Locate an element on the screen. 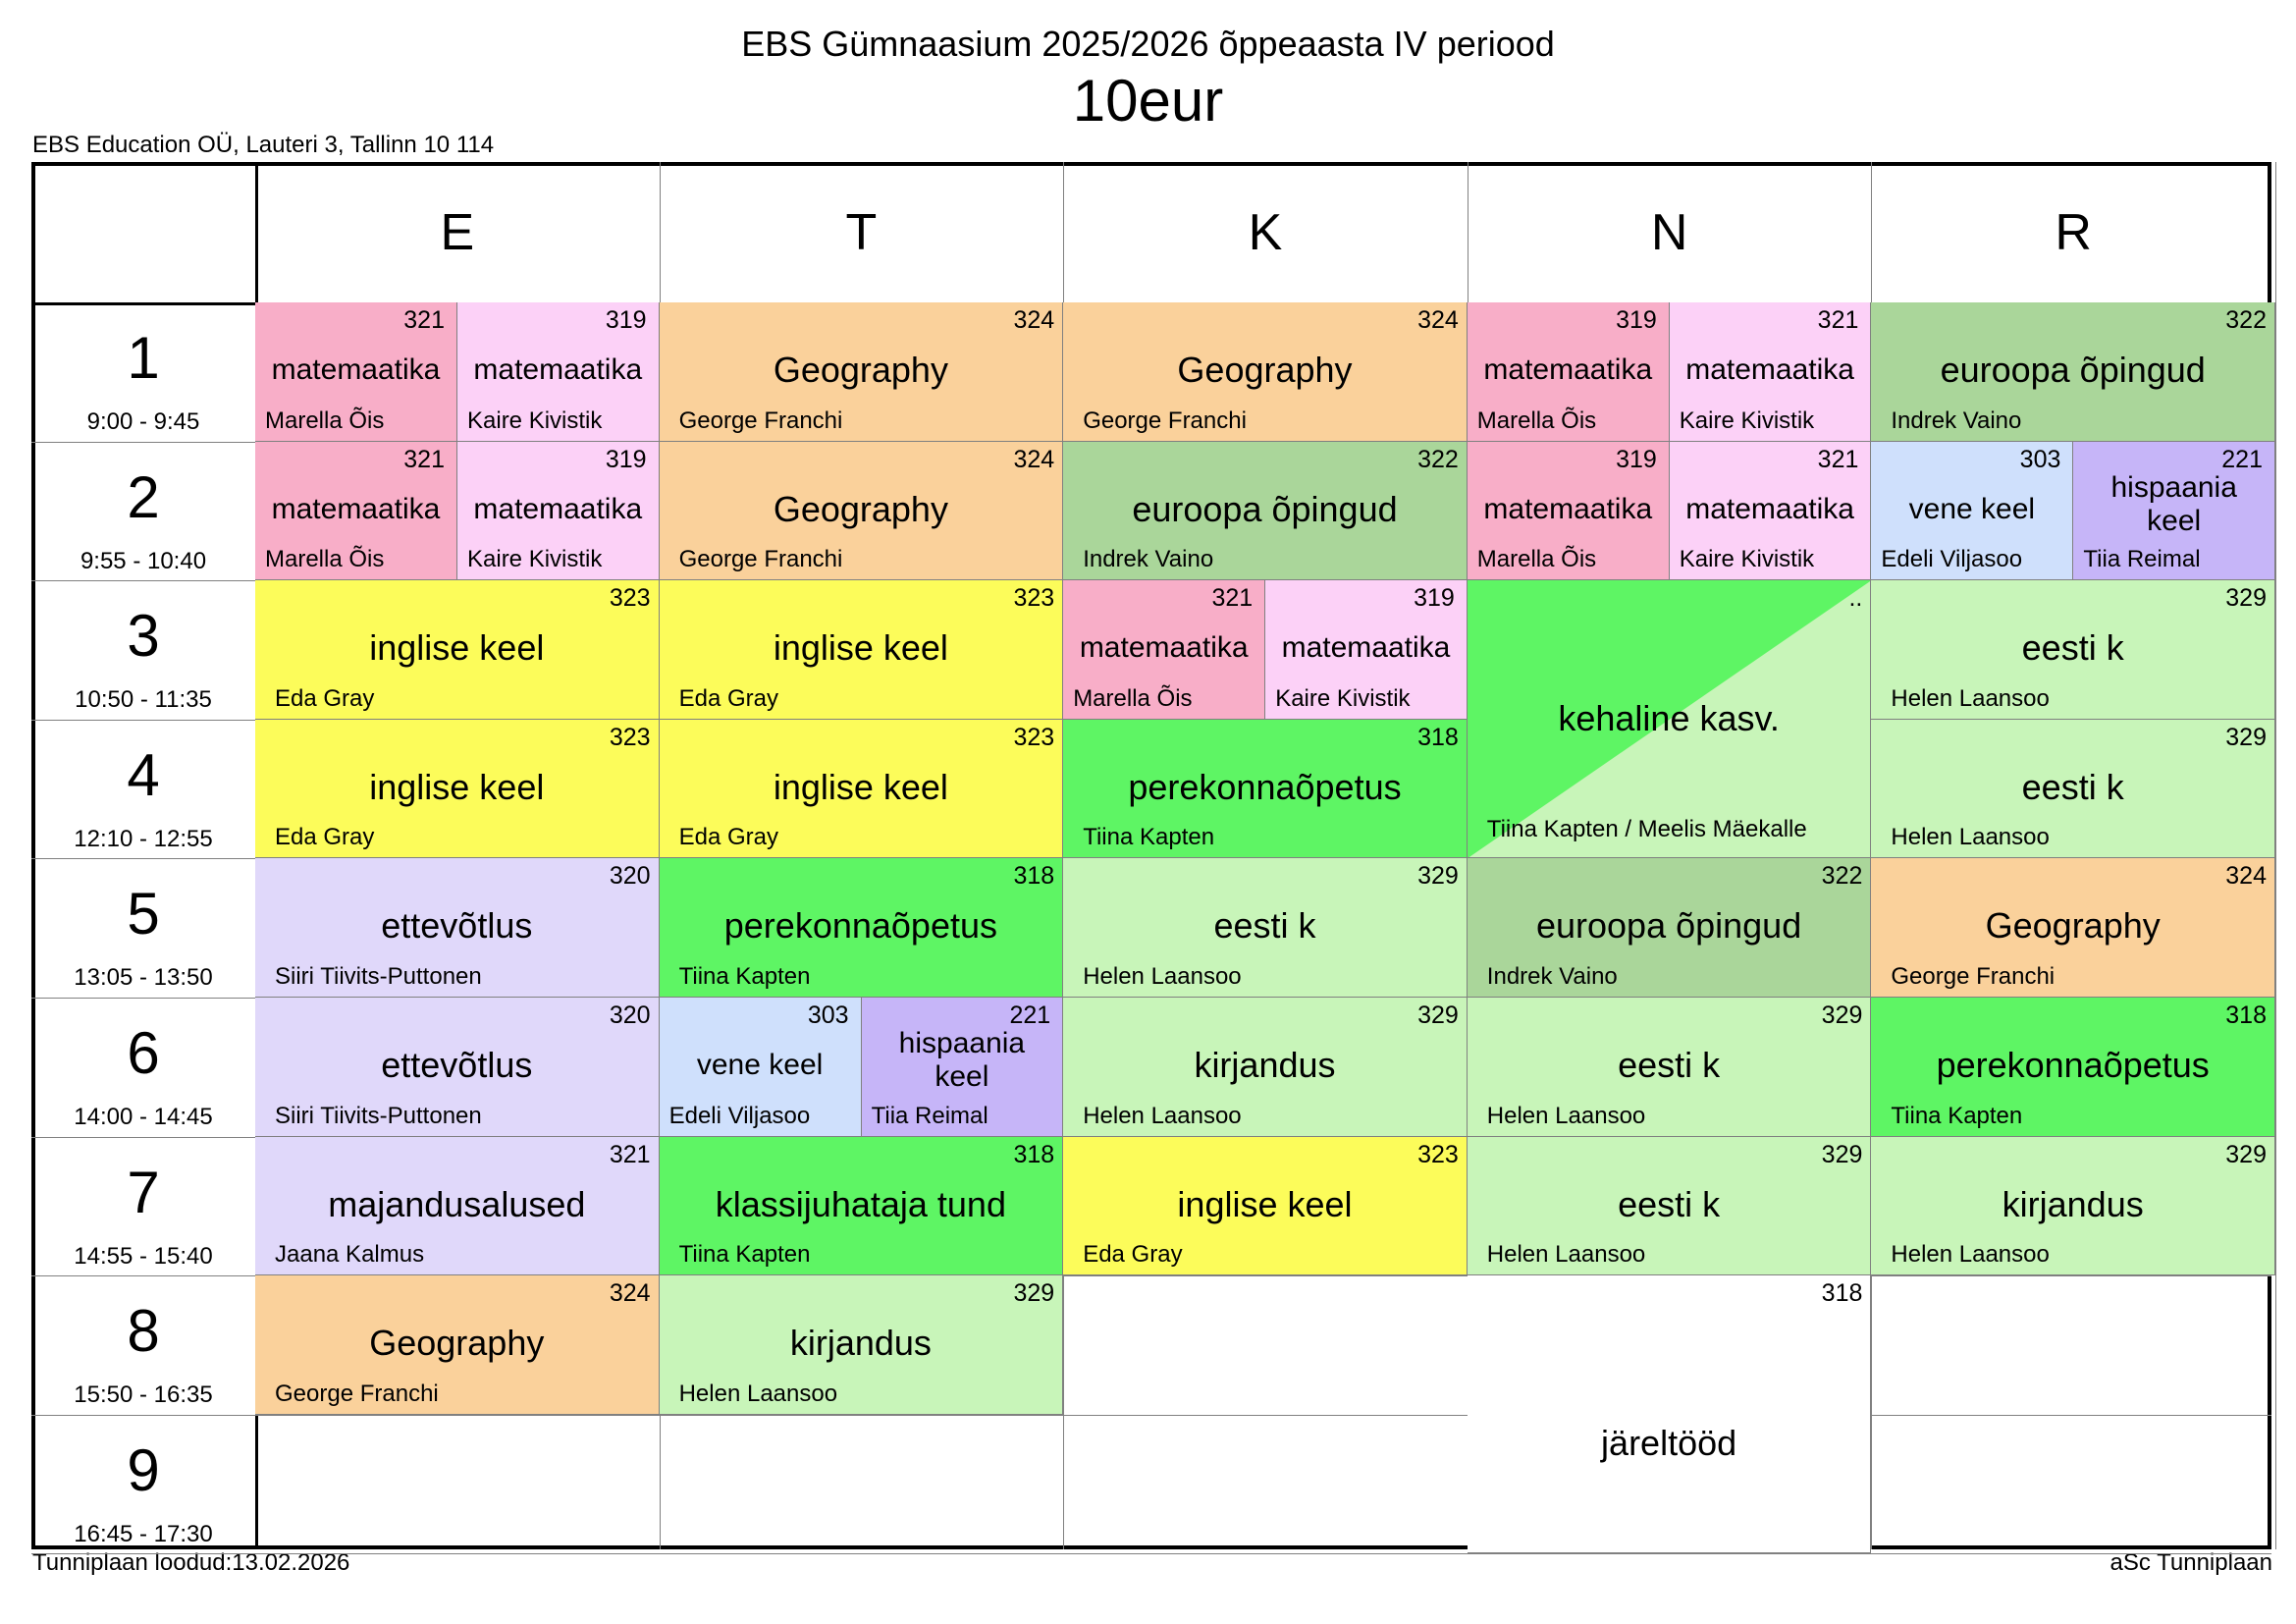 The height and width of the screenshot is (1624, 2296). lesson-cell: 318 järeltööd is located at coordinates (1669, 1414).